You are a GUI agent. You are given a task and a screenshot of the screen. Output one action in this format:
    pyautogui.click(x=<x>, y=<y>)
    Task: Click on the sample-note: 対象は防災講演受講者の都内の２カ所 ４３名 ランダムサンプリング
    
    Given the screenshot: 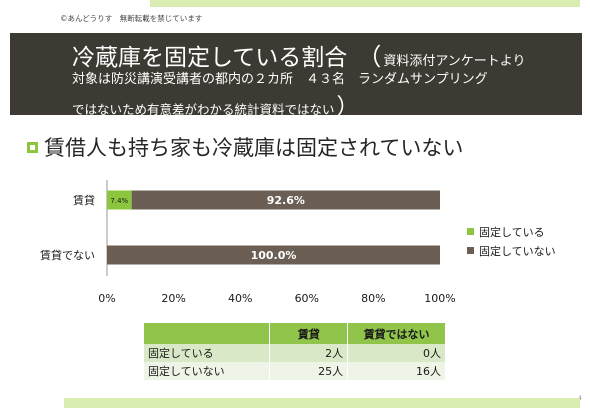 What is the action you would take?
    pyautogui.click(x=280, y=79)
    